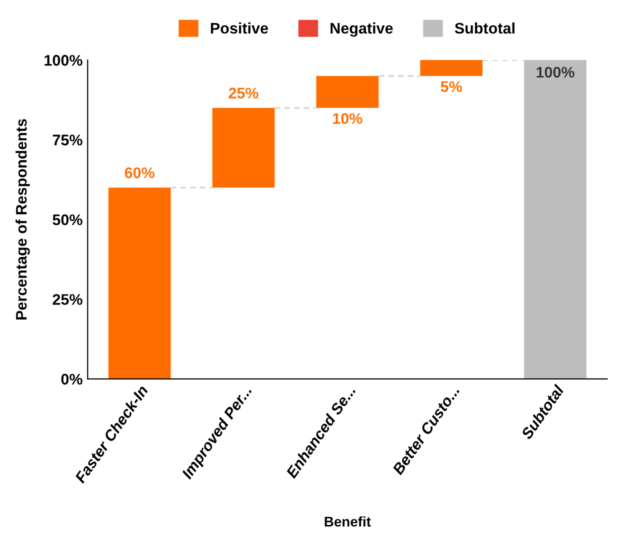 Image resolution: width=626 pixels, height=546 pixels. What do you see at coordinates (71, 379) in the screenshot?
I see `y-tick-label: 0%` at bounding box center [71, 379].